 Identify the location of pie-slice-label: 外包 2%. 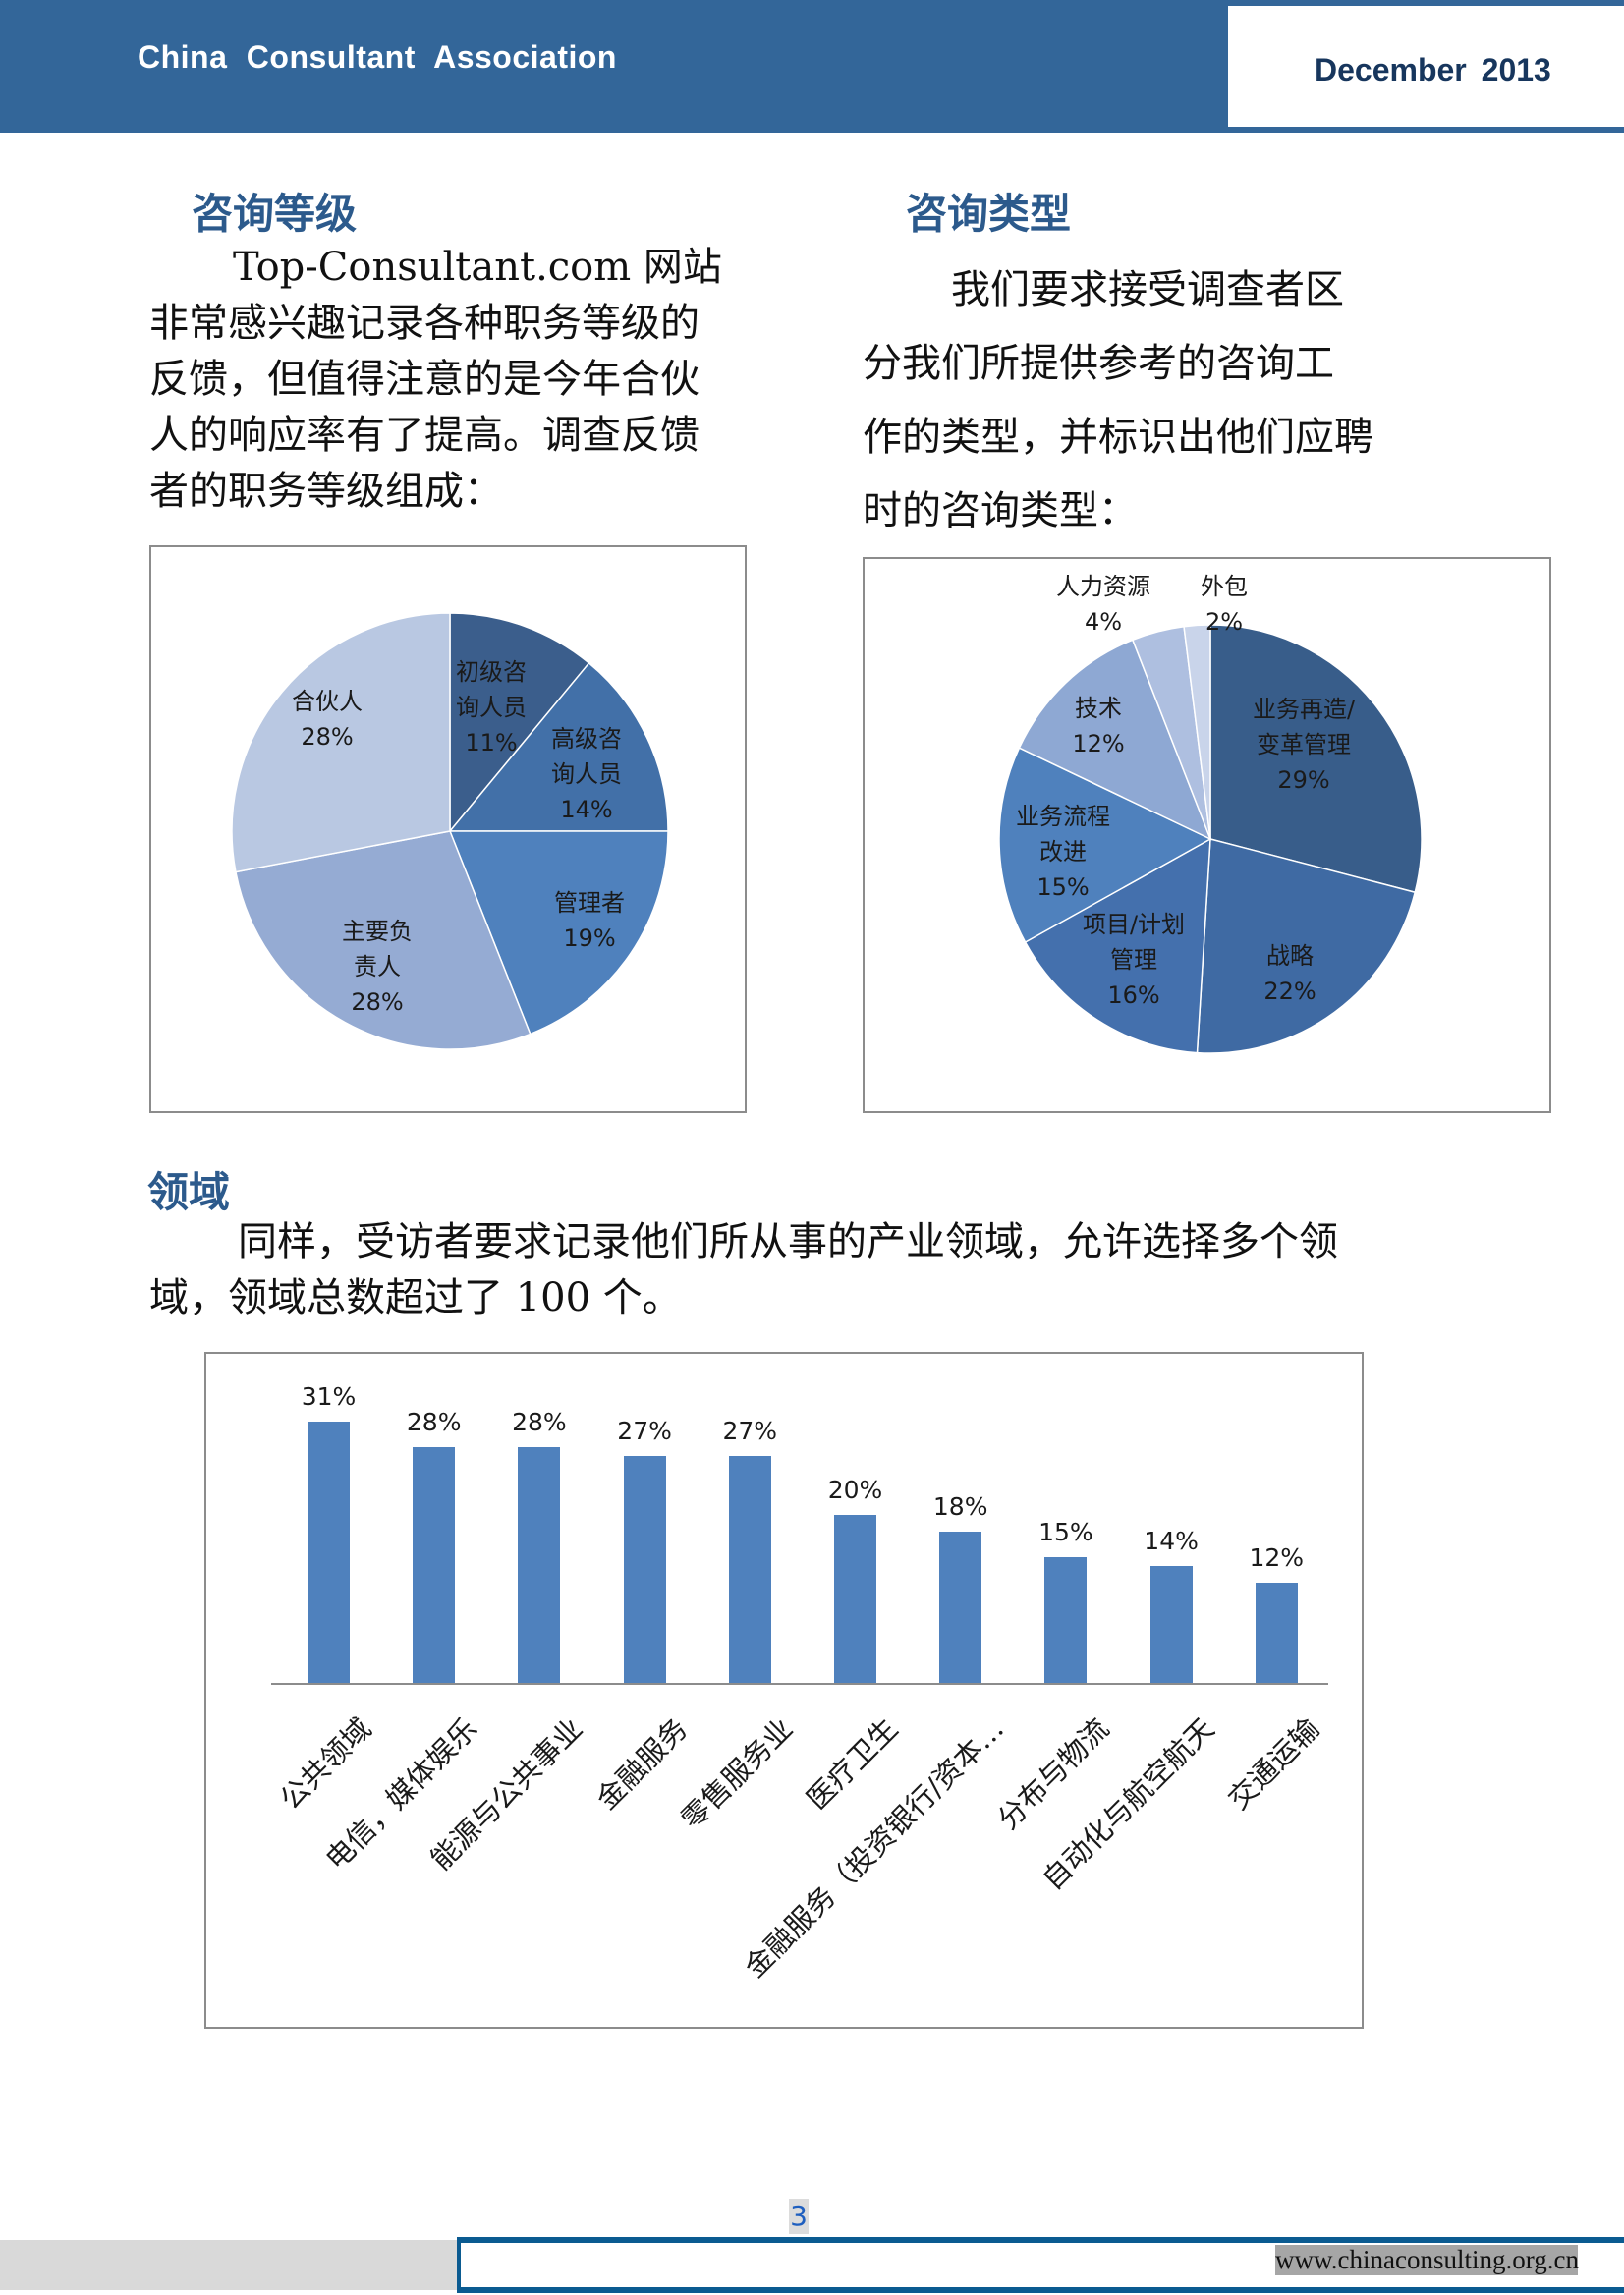
(1224, 605).